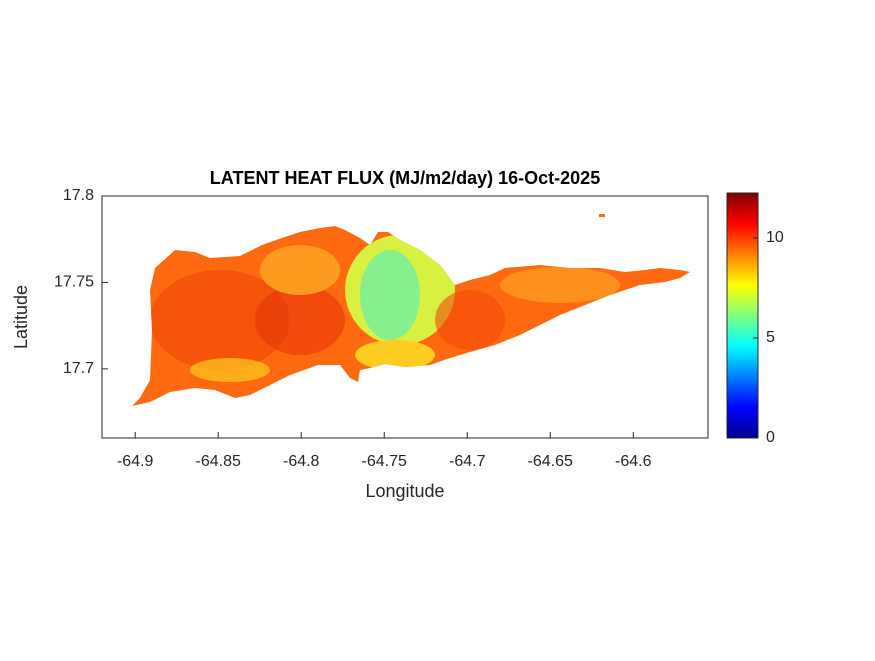 Image resolution: width=875 pixels, height=661 pixels. Describe the element at coordinates (21, 317) in the screenshot. I see `y-axis-label: Latitude` at that location.